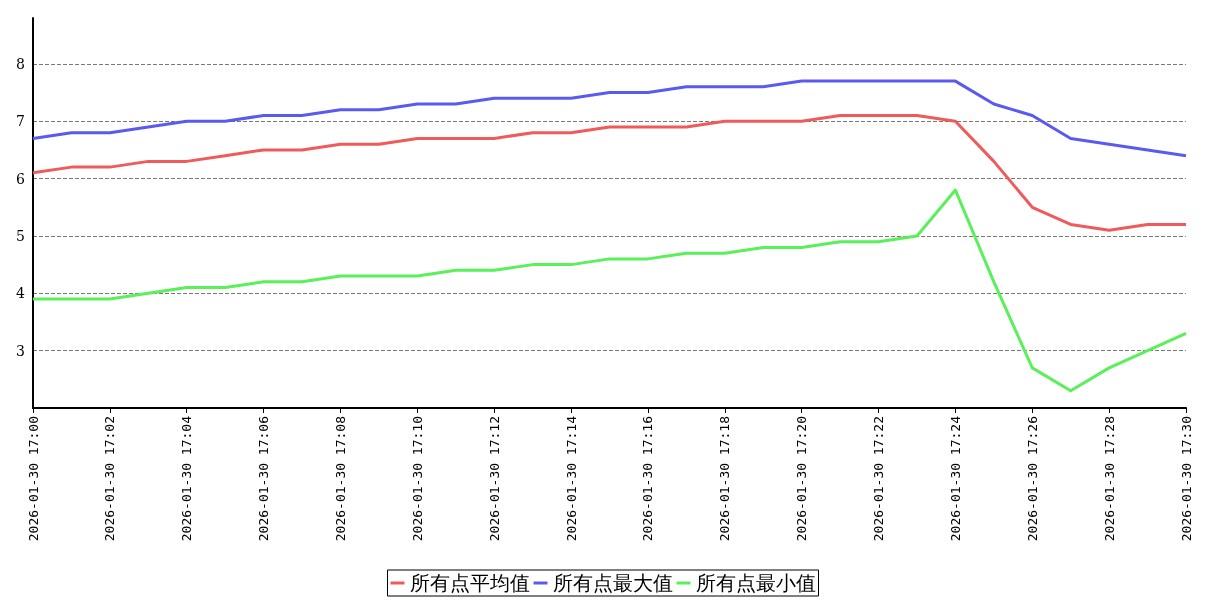 The image size is (1207, 600). What do you see at coordinates (21, 178) in the screenshot?
I see `y-tick-label: 6` at bounding box center [21, 178].